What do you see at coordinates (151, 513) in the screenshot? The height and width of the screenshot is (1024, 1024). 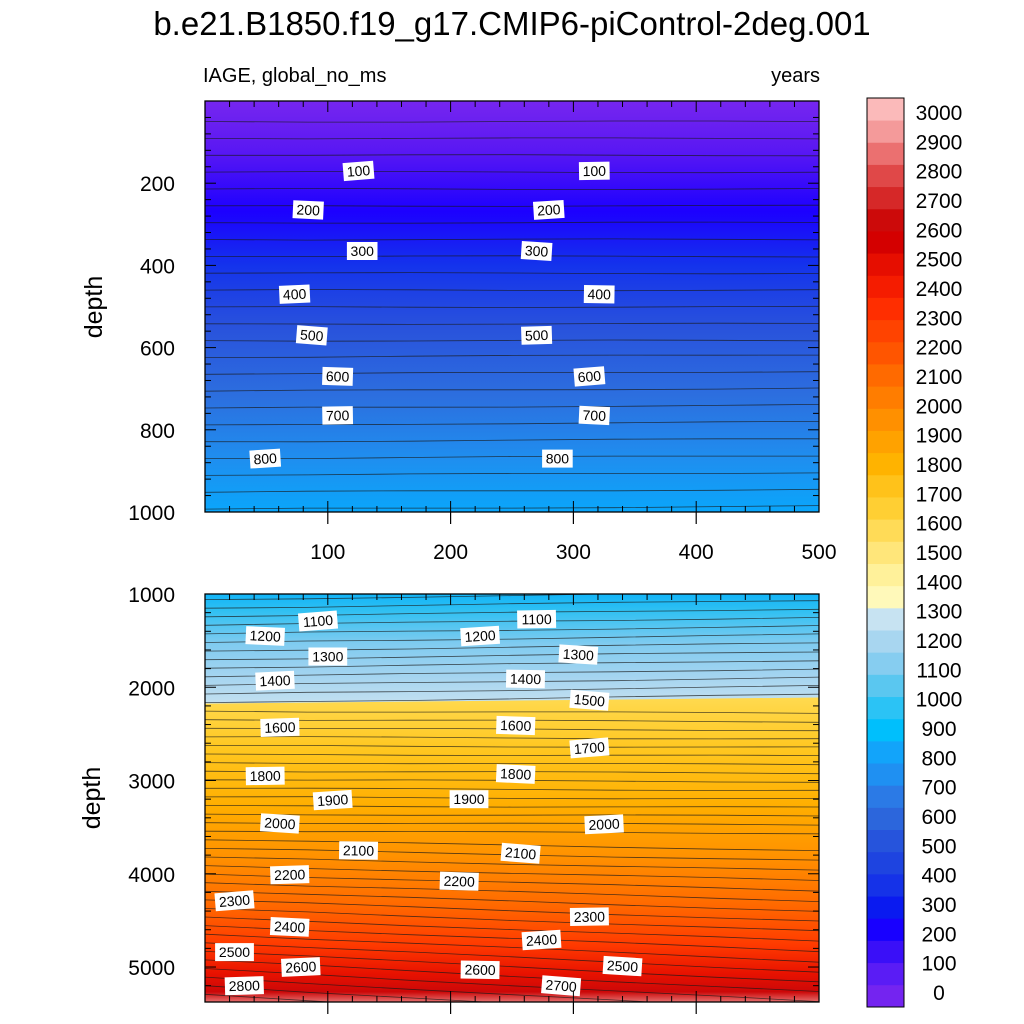 I see `y-tick-label: 1000` at bounding box center [151, 513].